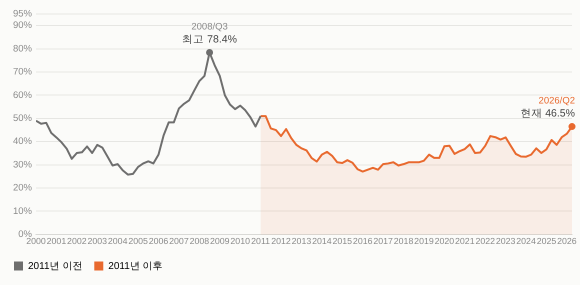 The height and width of the screenshot is (285, 580). I want to click on x-tick-label: 2023, so click(506, 241).